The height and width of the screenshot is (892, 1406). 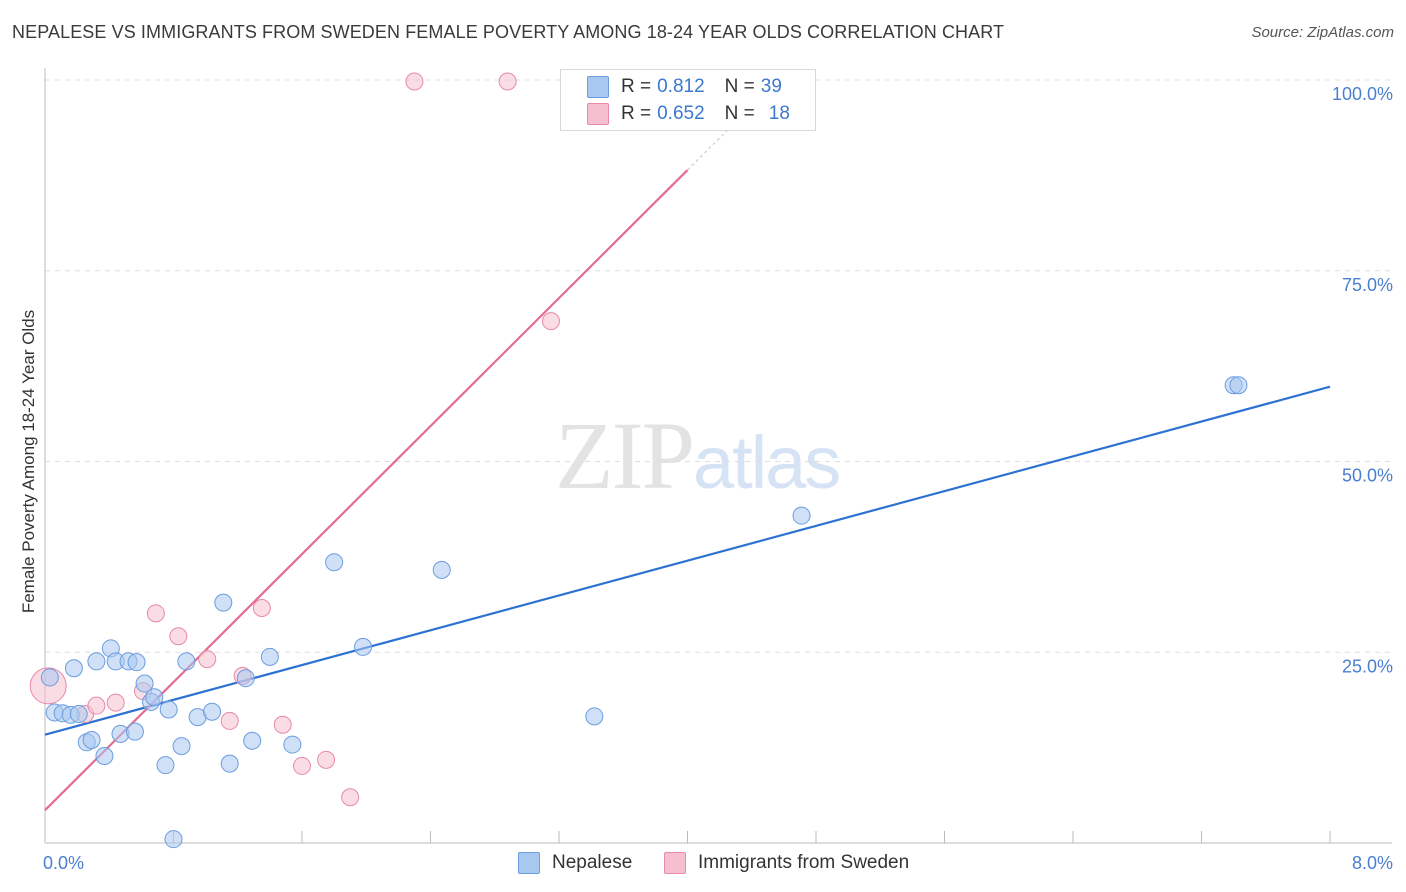 What do you see at coordinates (1367, 476) in the screenshot?
I see `y-tick-label: 50.0%` at bounding box center [1367, 476].